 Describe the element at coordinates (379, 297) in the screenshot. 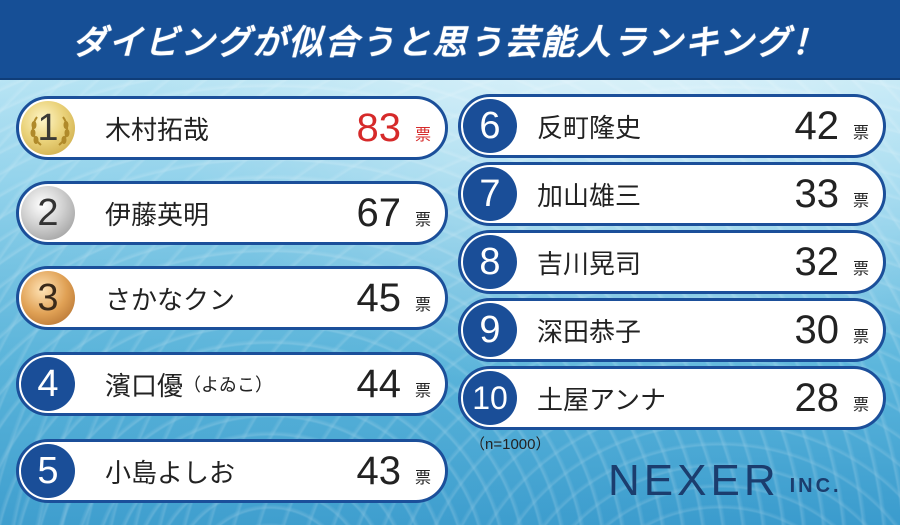

I see `vote-count: 45` at that location.